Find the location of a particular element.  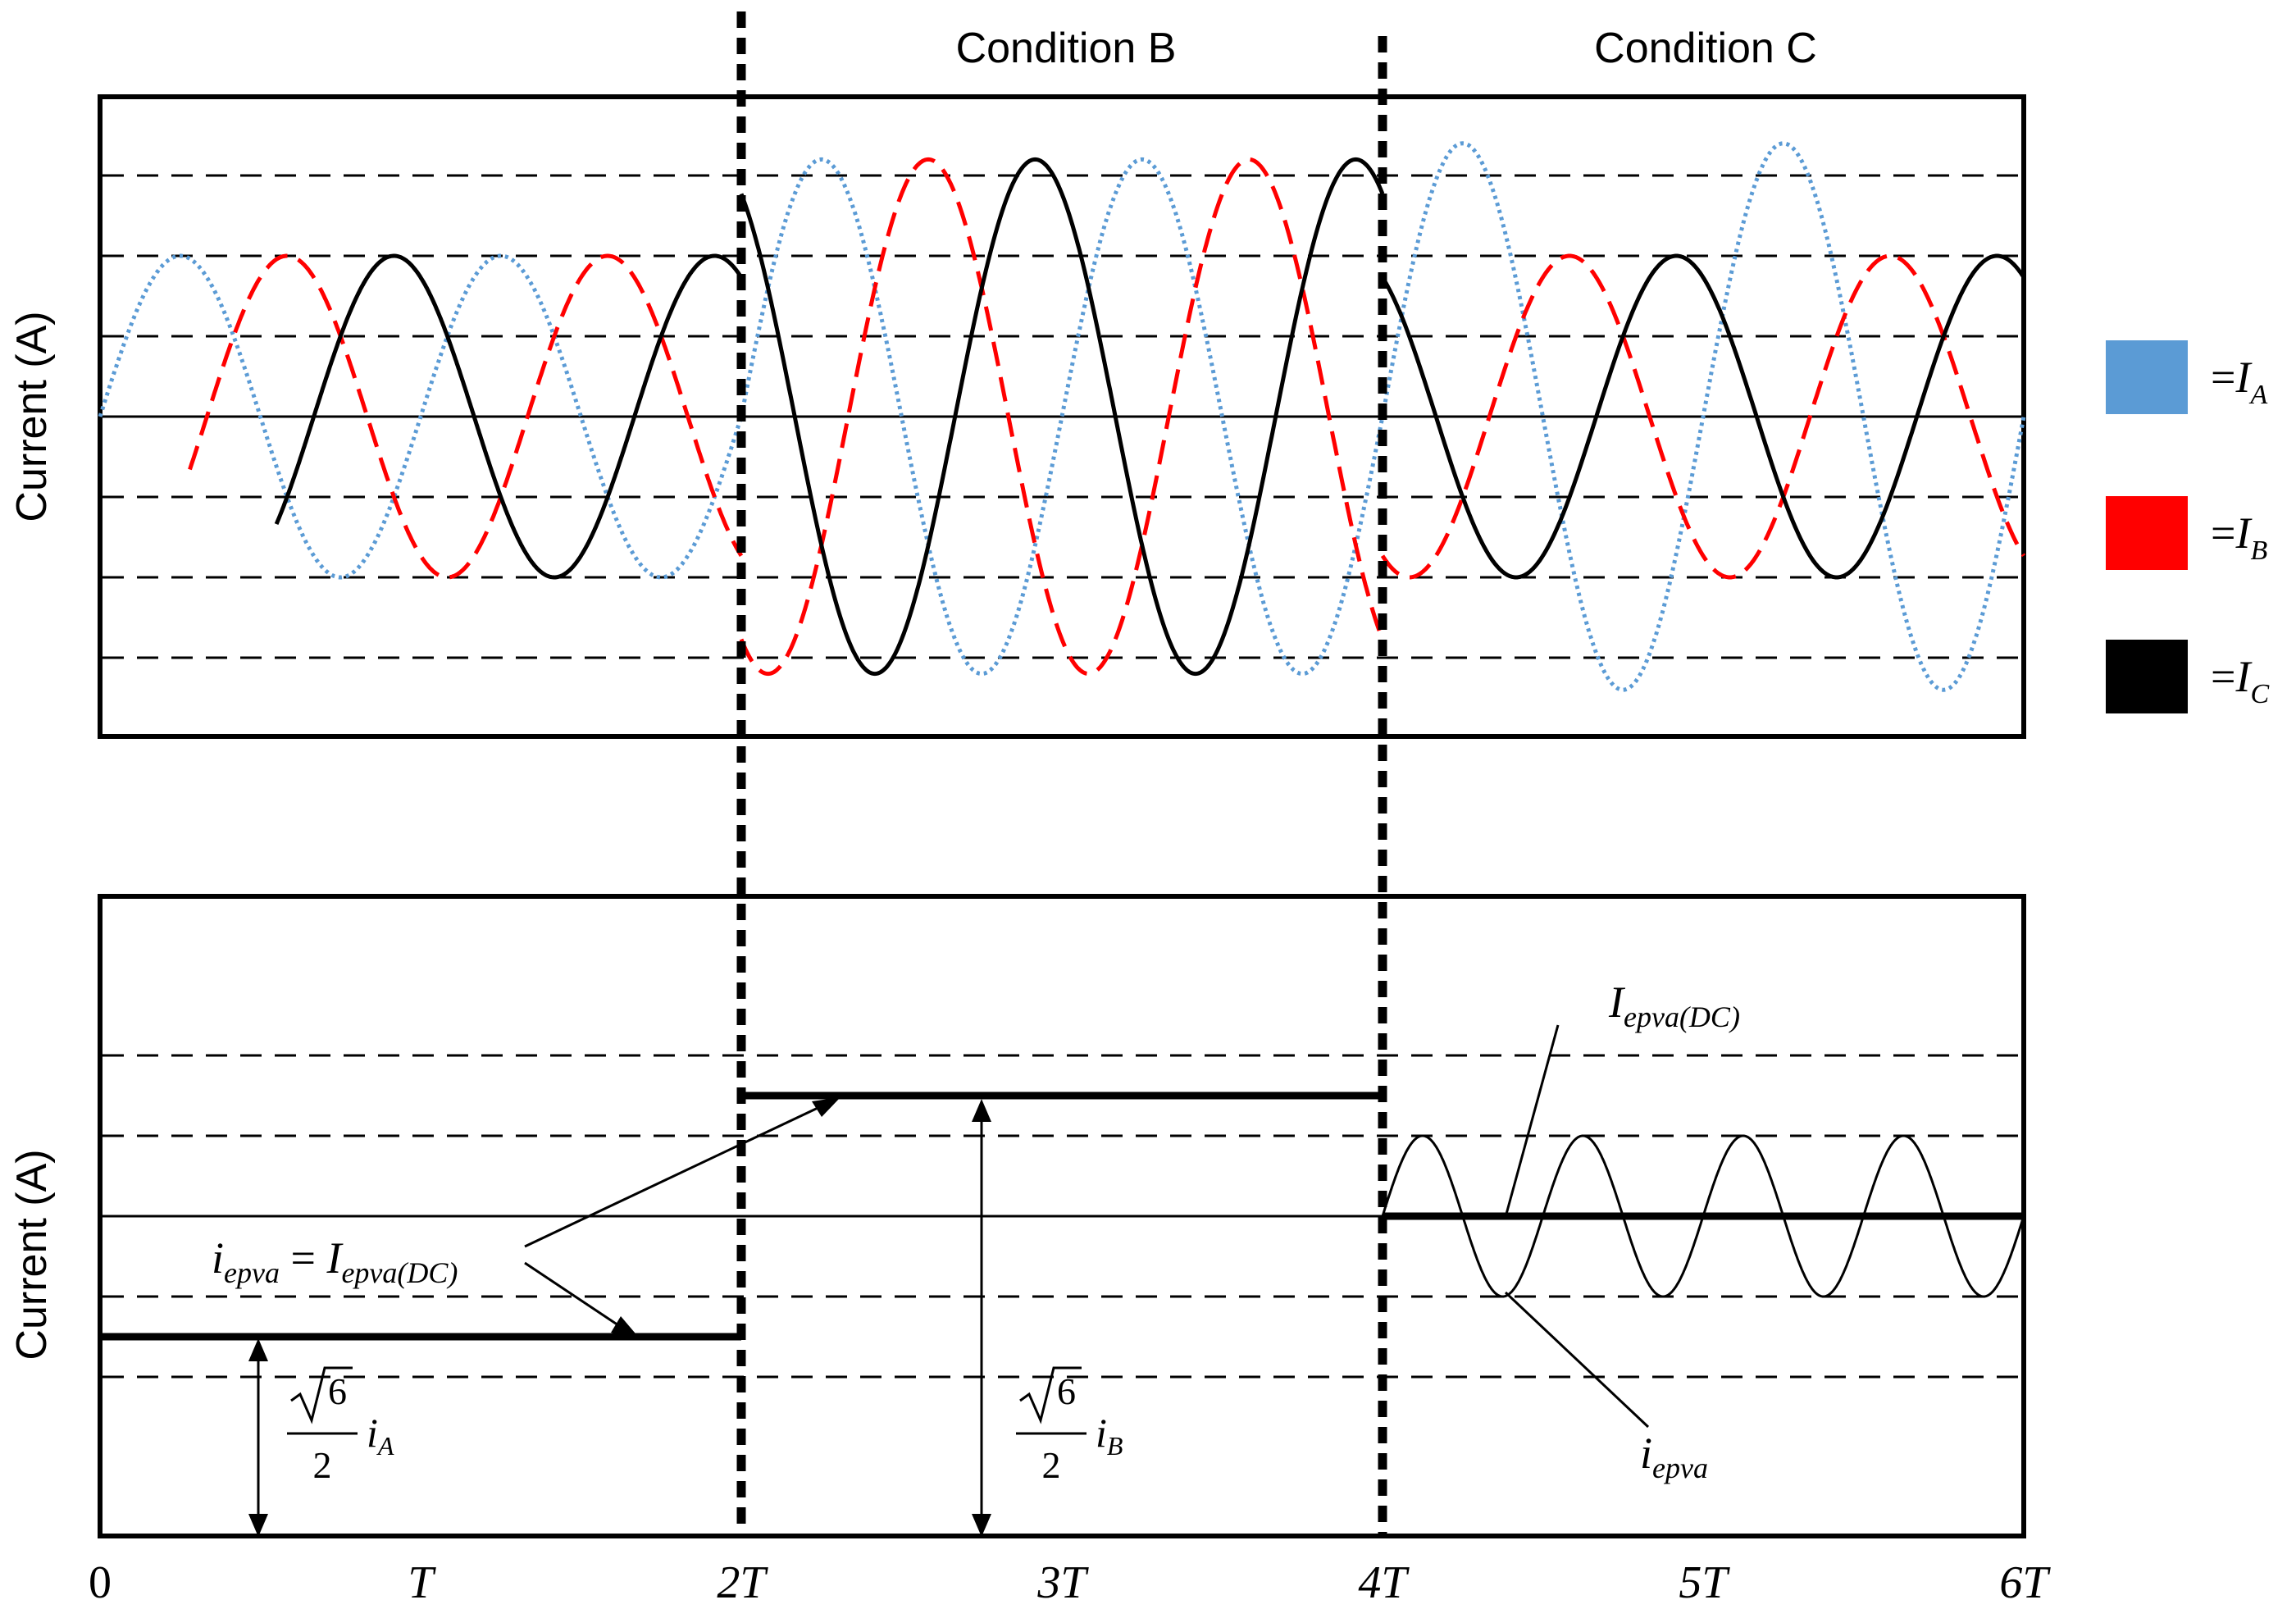

eq-leader-upper is located at coordinates (676, 1174).